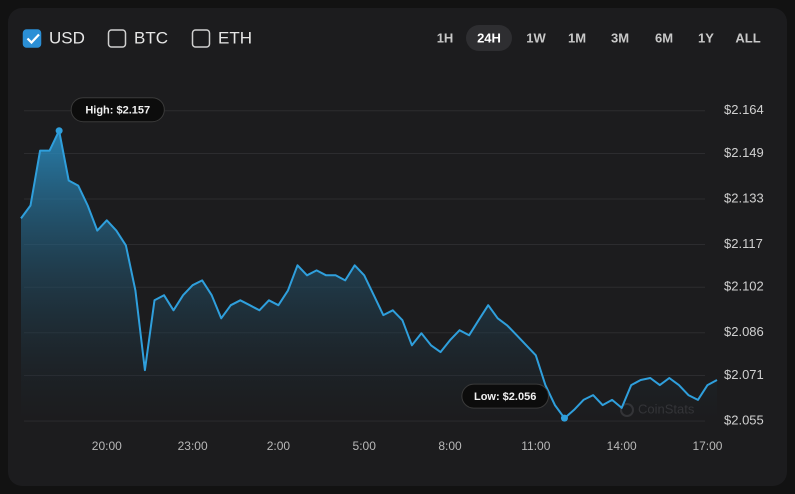 This screenshot has width=795, height=494. I want to click on range-label: 1Y, so click(706, 37).